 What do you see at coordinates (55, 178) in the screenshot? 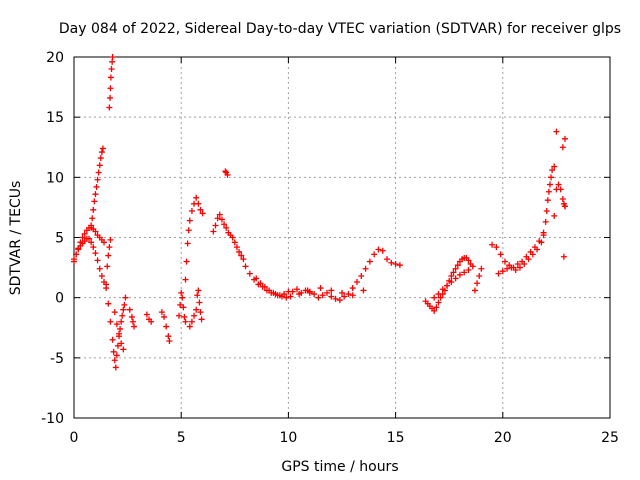
I see `y-tick-label: 10` at bounding box center [55, 178].